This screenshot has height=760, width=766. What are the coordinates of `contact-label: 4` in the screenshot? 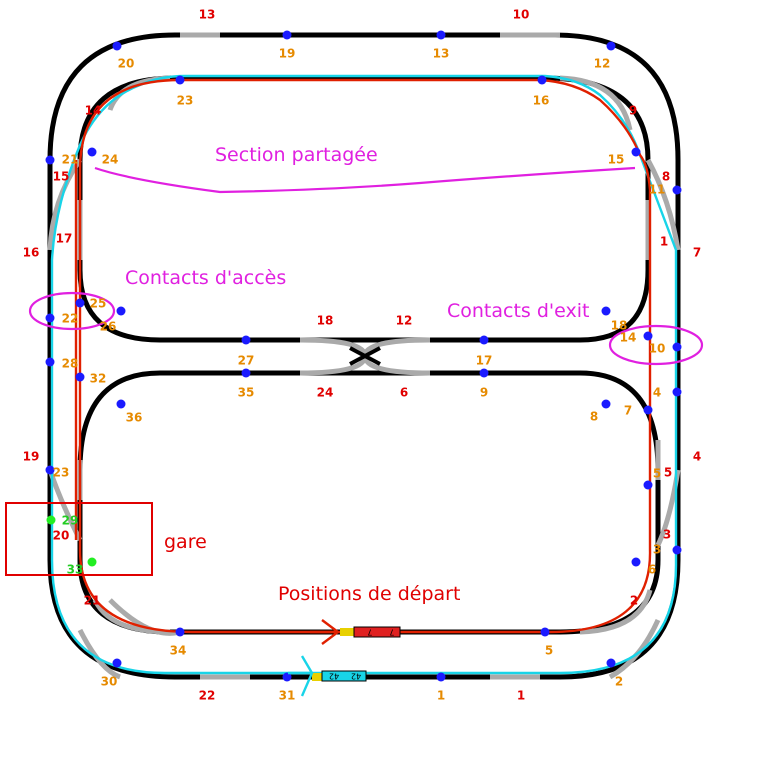 It's located at (657, 393).